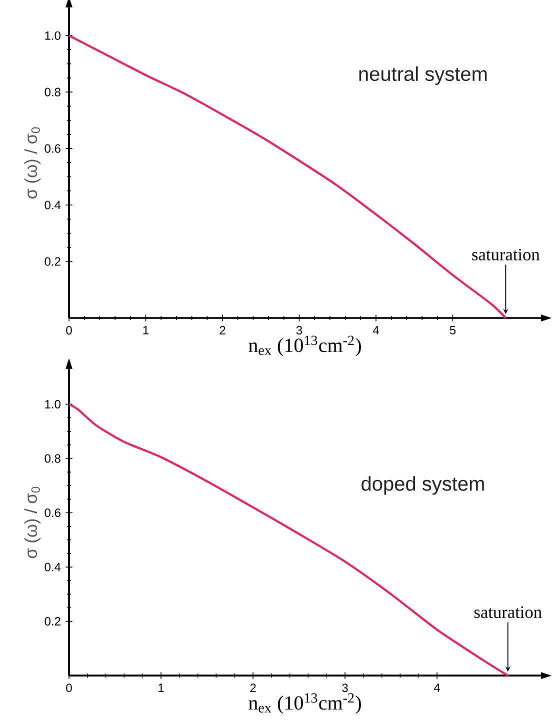 The height and width of the screenshot is (724, 556). Describe the element at coordinates (423, 485) in the screenshot. I see `annotation: doped system` at that location.